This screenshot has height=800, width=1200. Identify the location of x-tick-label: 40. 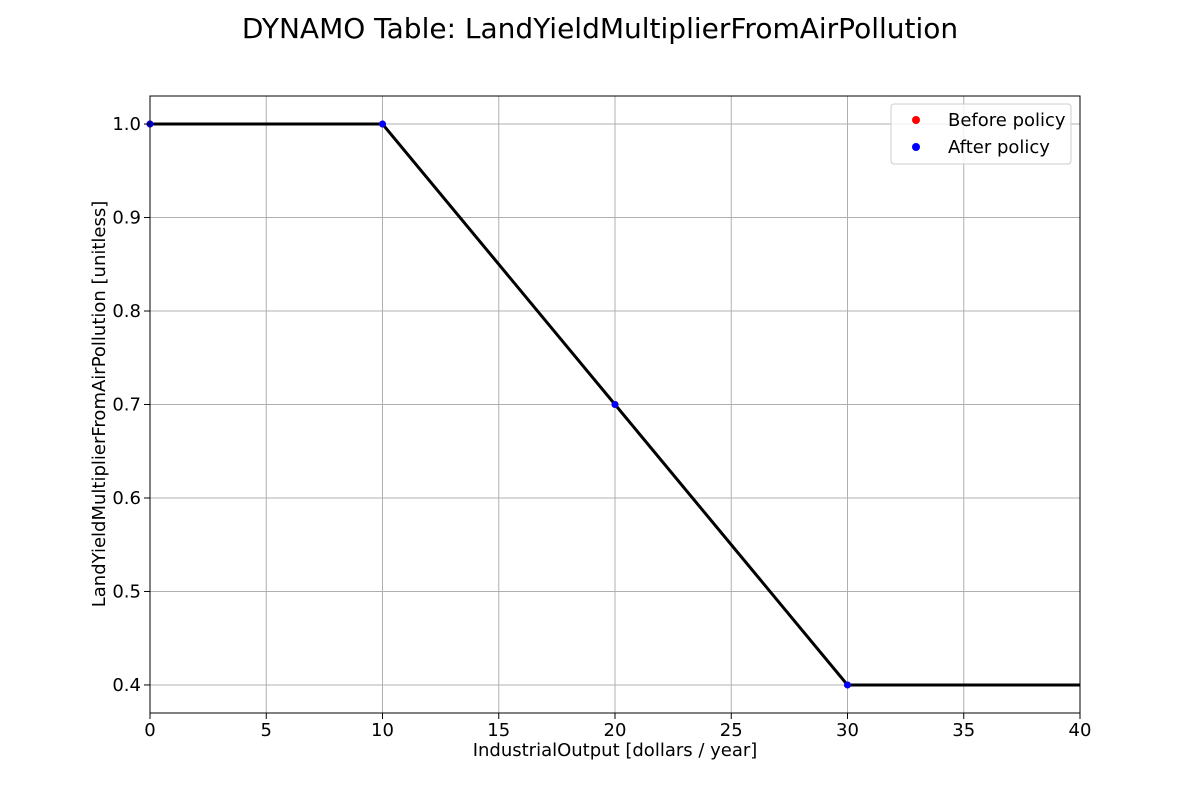
(1080, 730).